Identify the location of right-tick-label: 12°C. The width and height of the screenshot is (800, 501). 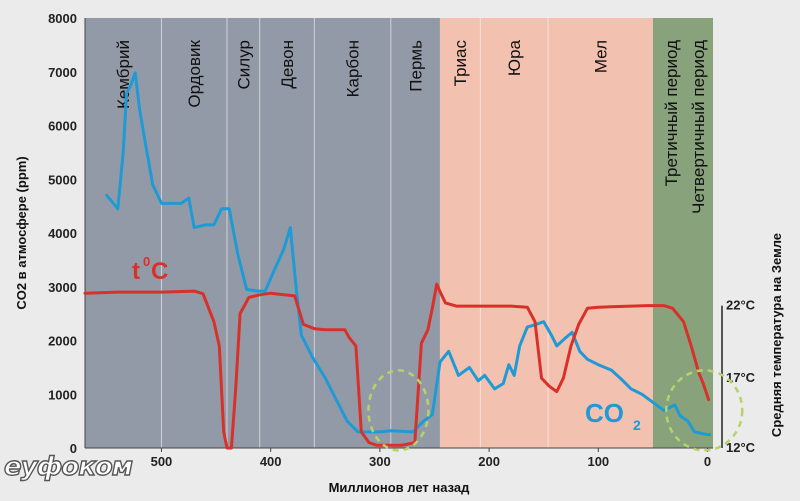
(741, 447).